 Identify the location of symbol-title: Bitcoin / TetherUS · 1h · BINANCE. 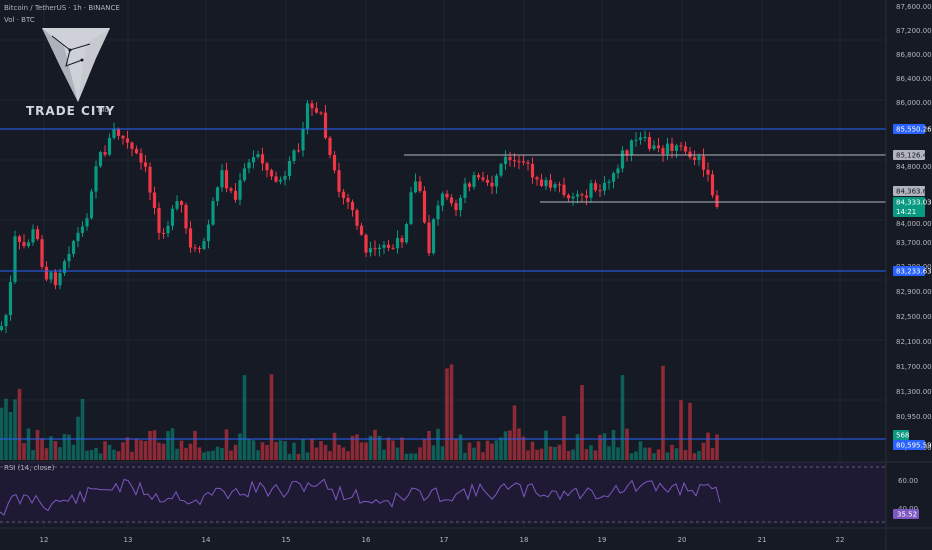
(62, 8).